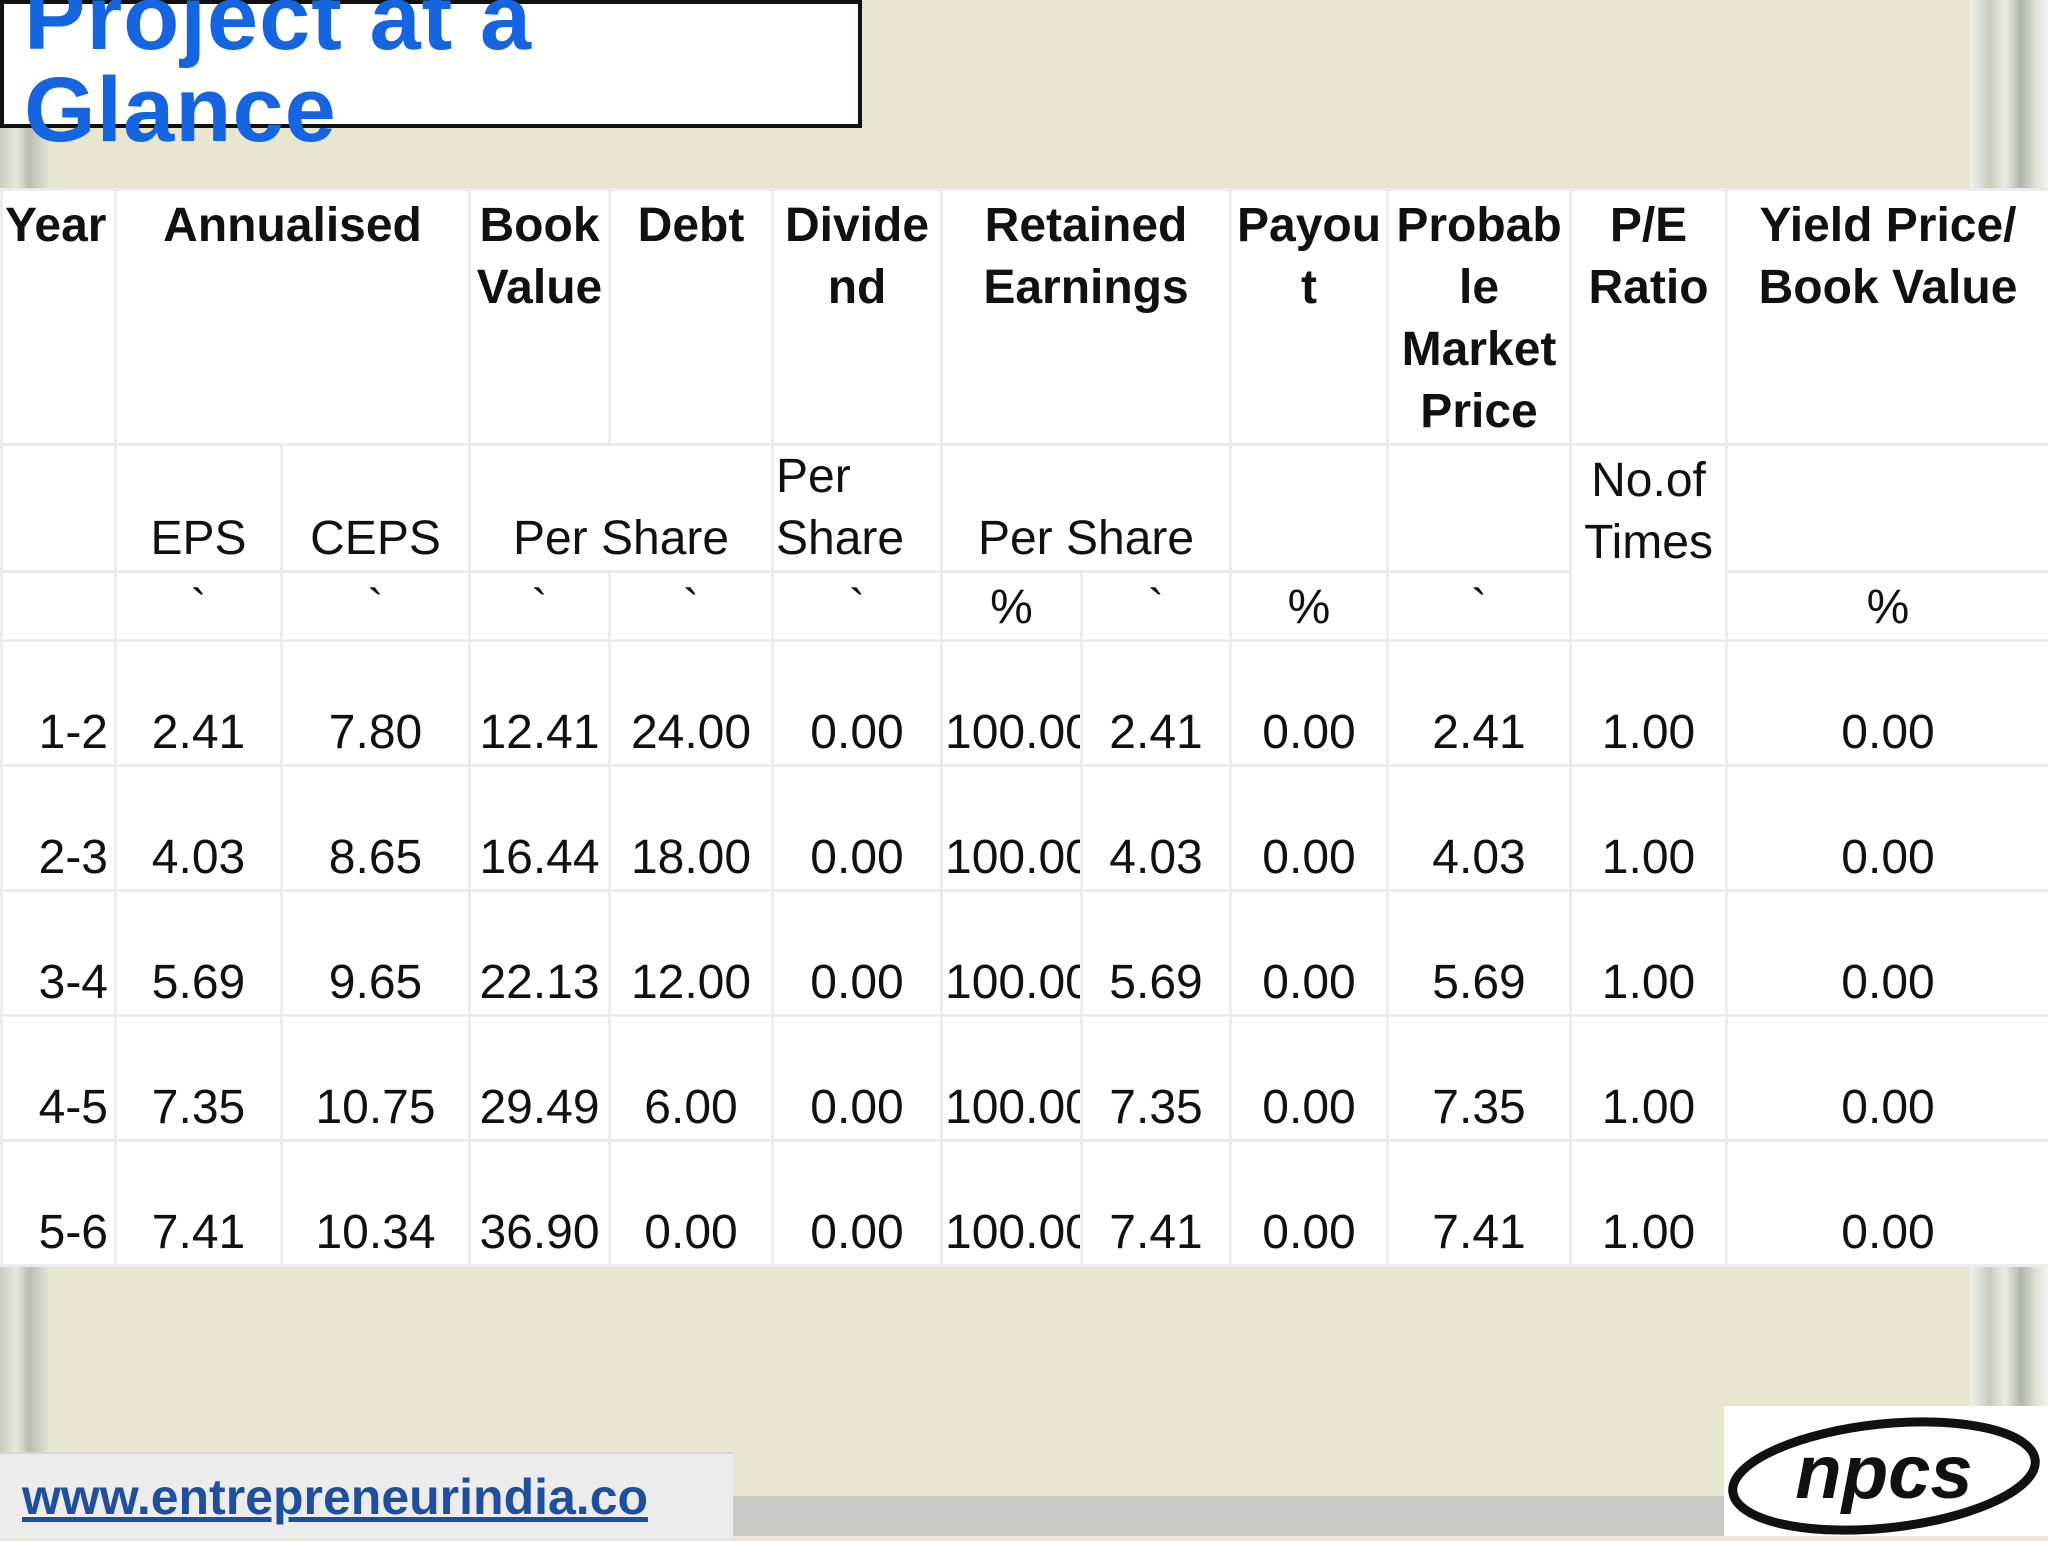  I want to click on cell-year: 1-2, so click(59, 703).